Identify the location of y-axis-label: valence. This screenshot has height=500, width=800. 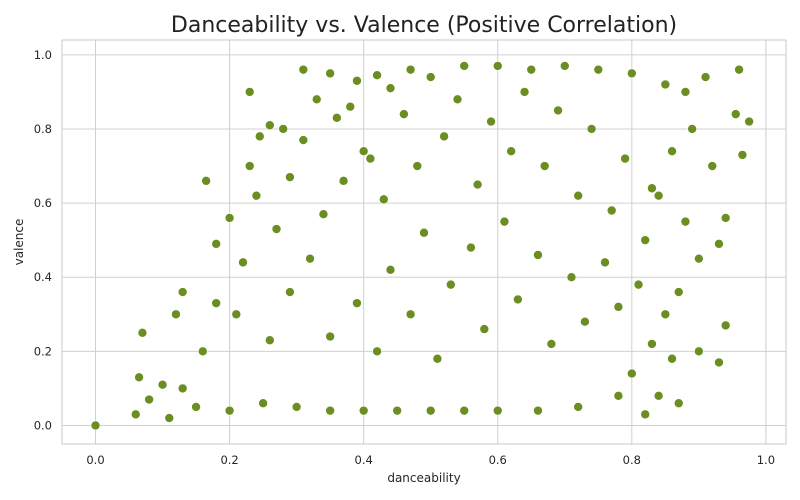
(19, 242).